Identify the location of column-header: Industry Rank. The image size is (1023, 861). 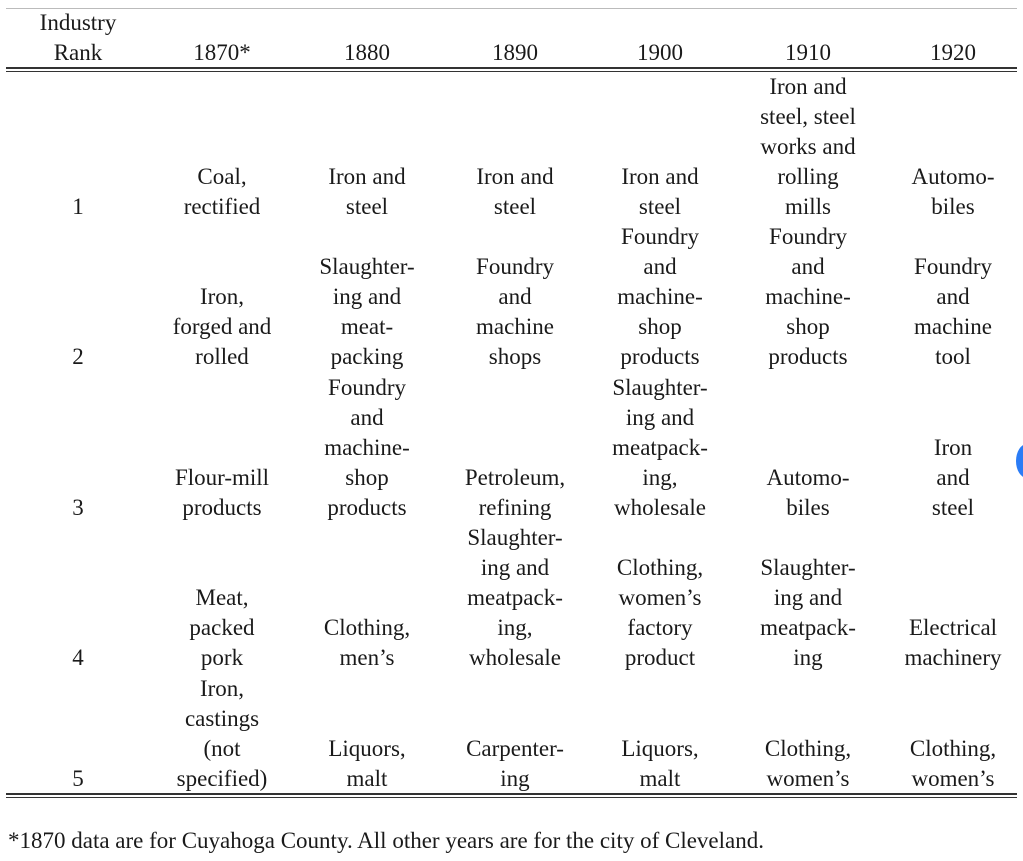
(78, 37).